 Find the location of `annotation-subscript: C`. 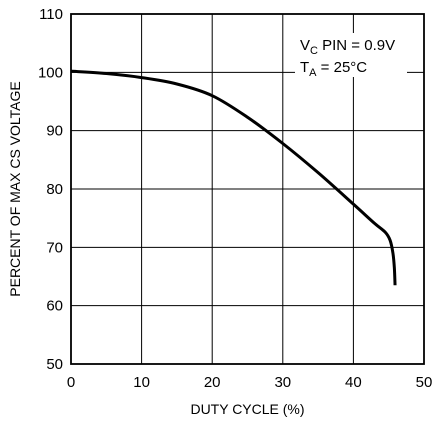

annotation-subscript: C is located at coordinates (314, 51).